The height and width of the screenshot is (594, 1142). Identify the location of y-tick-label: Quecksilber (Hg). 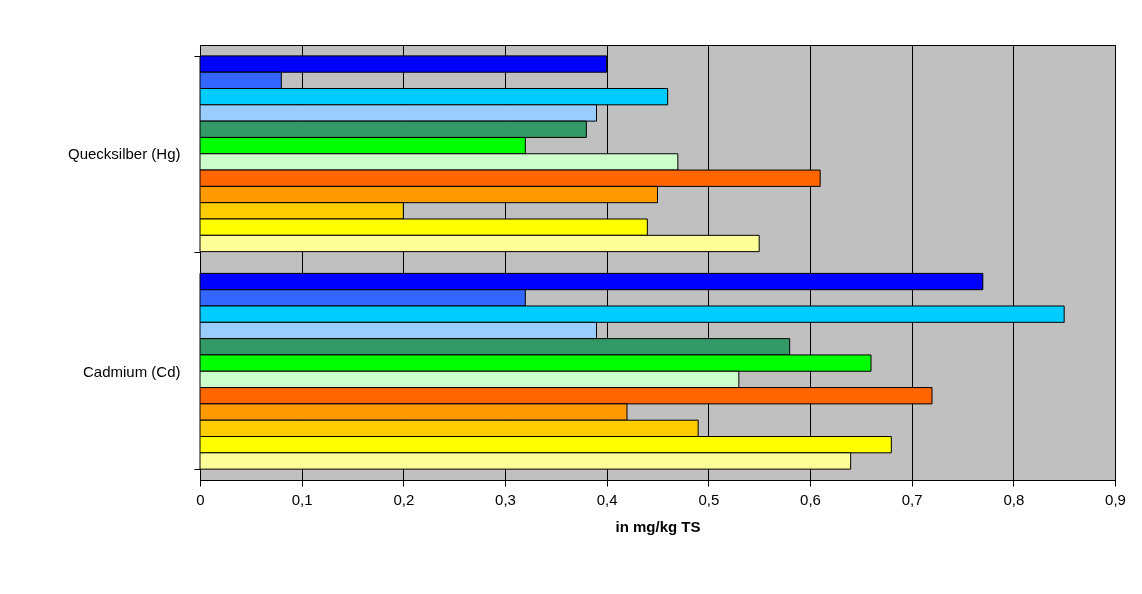
(124, 154).